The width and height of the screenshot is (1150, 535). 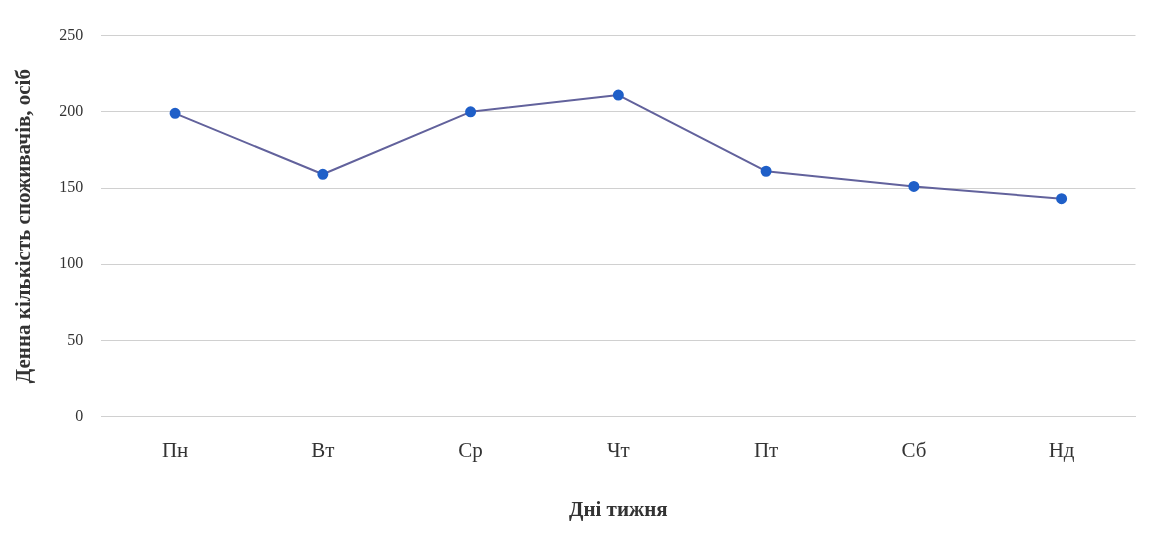 I want to click on x-tick-label: Пн, so click(x=175, y=449).